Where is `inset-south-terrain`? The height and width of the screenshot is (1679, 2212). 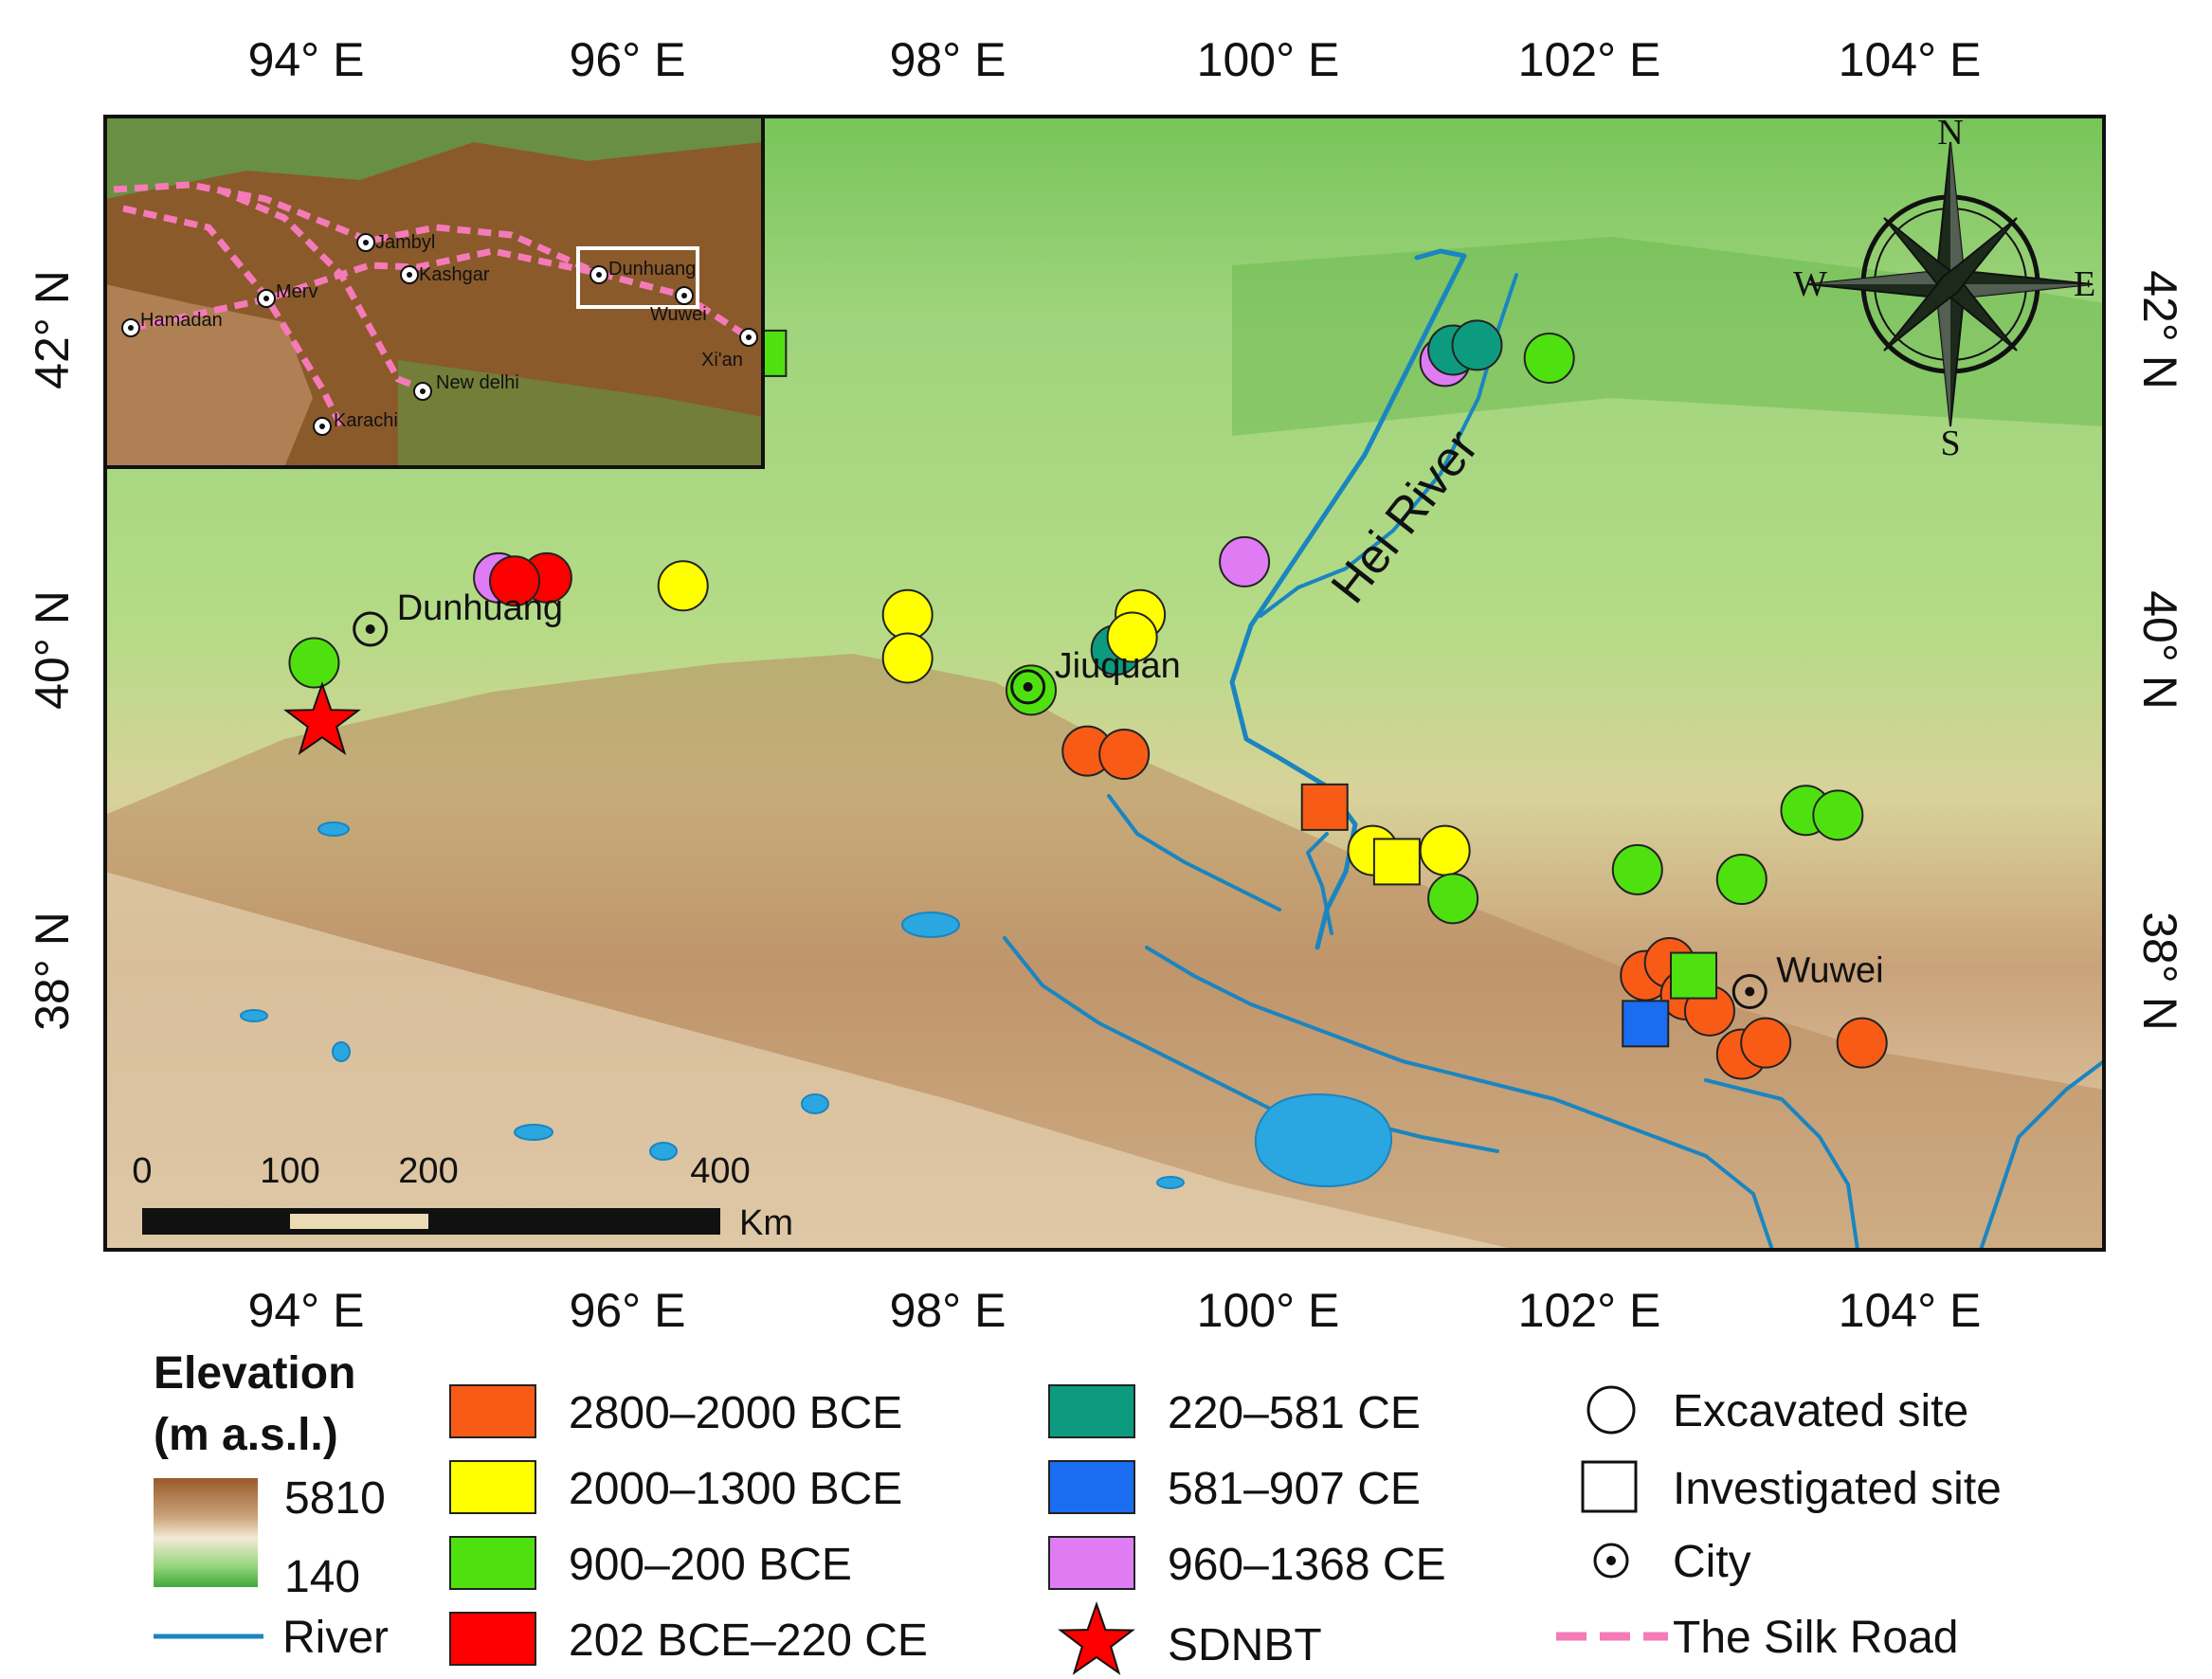
inset-south-terrain is located at coordinates (580, 413).